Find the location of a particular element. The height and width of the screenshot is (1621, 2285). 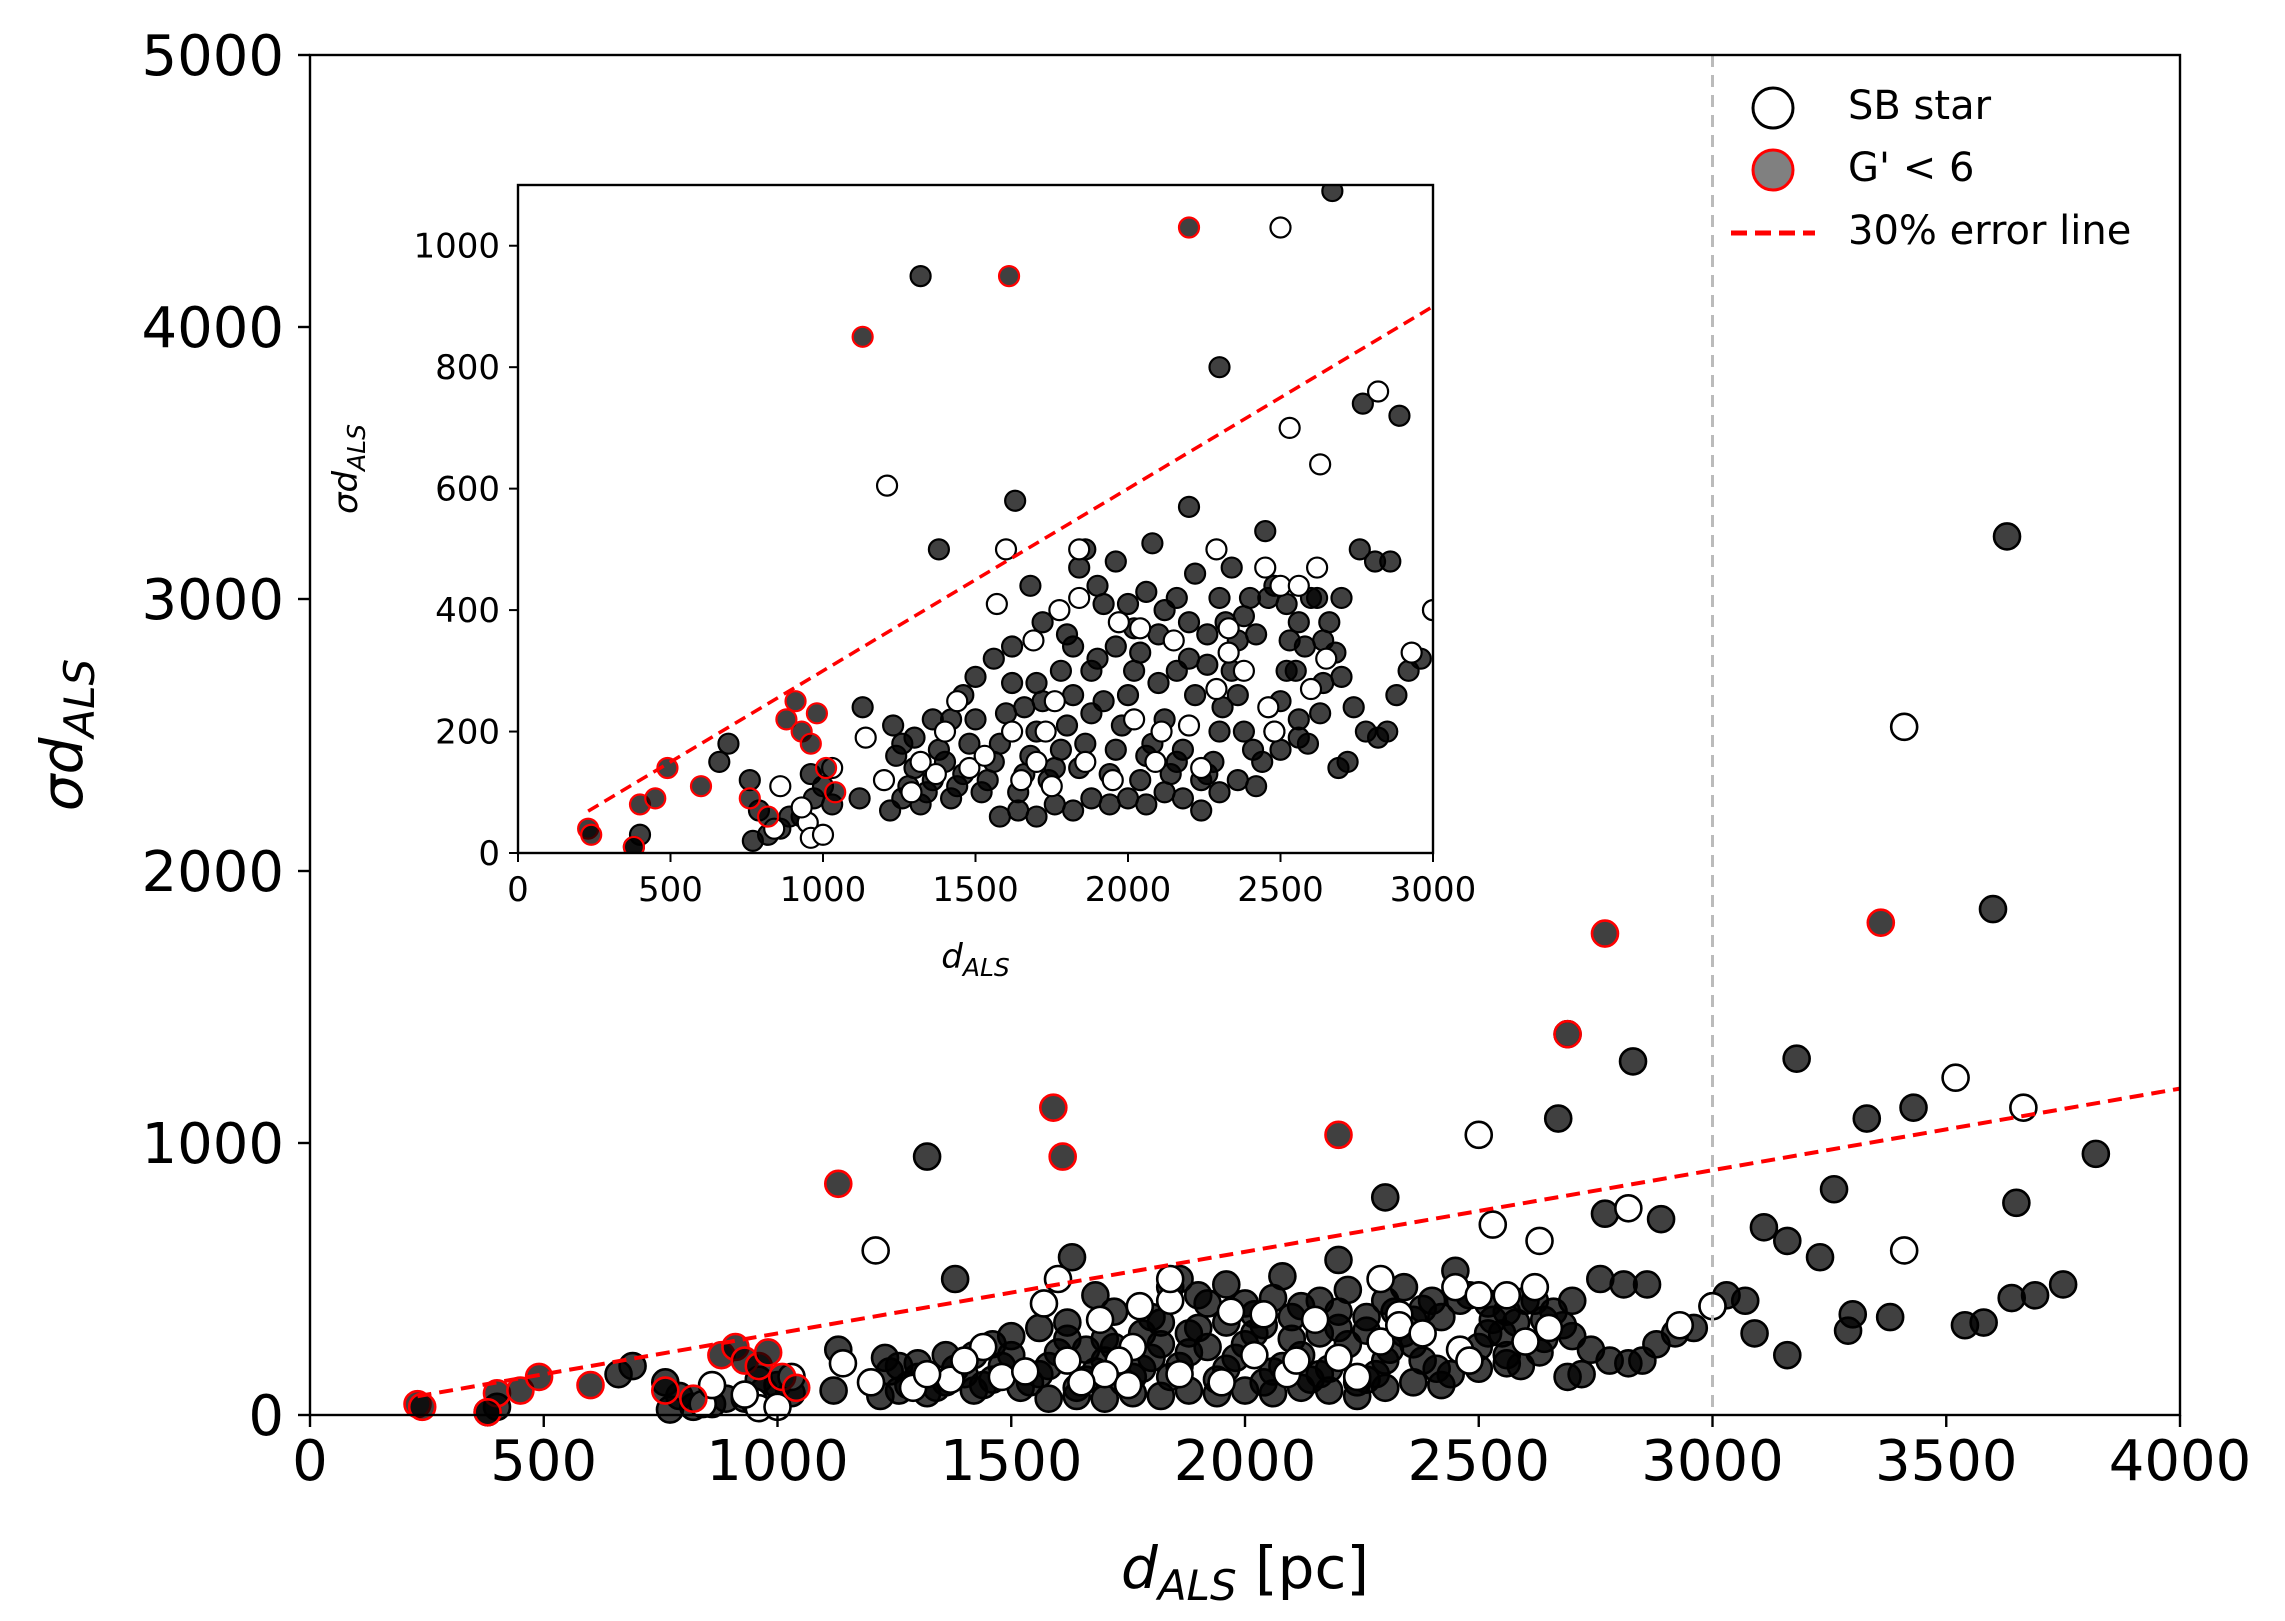

inset-x-tick-label: 500 is located at coordinates (670, 890).